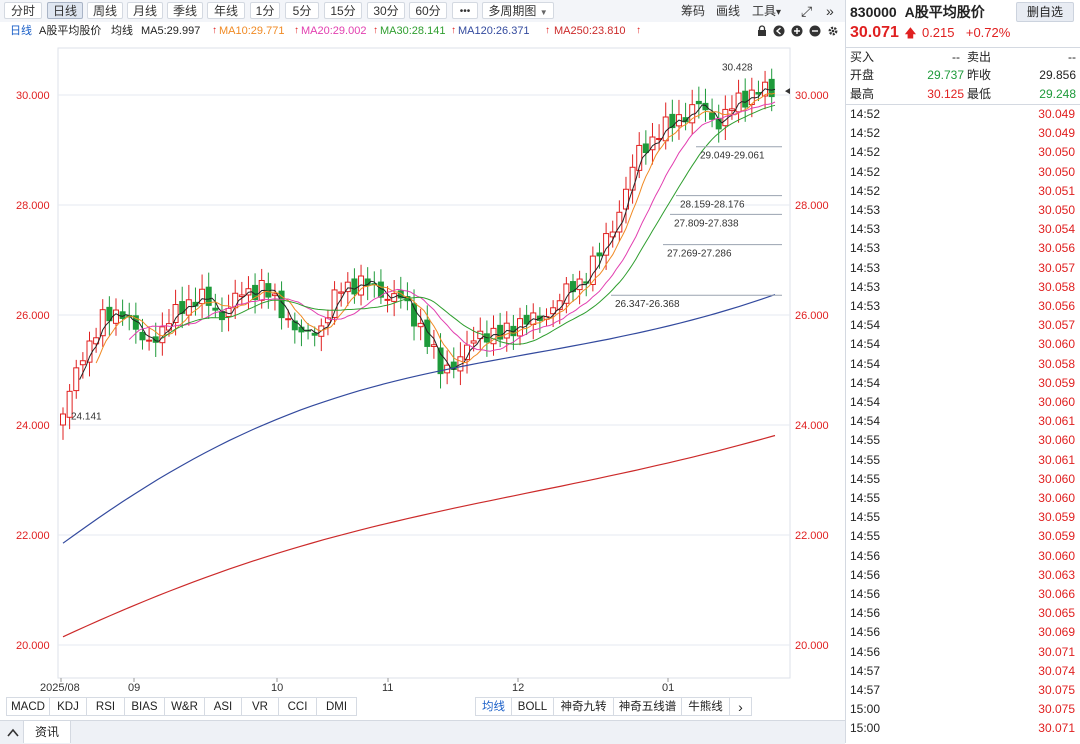 This screenshot has width=1080, height=744. Describe the element at coordinates (512, 11) in the screenshot. I see `multi-period-label: 多周期图` at that location.